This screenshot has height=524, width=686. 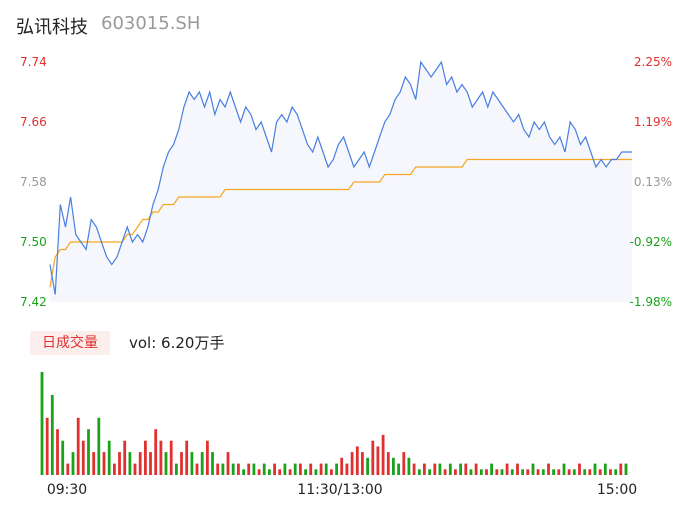 What do you see at coordinates (67, 490) in the screenshot?
I see `x-tick: 09:30` at bounding box center [67, 490].